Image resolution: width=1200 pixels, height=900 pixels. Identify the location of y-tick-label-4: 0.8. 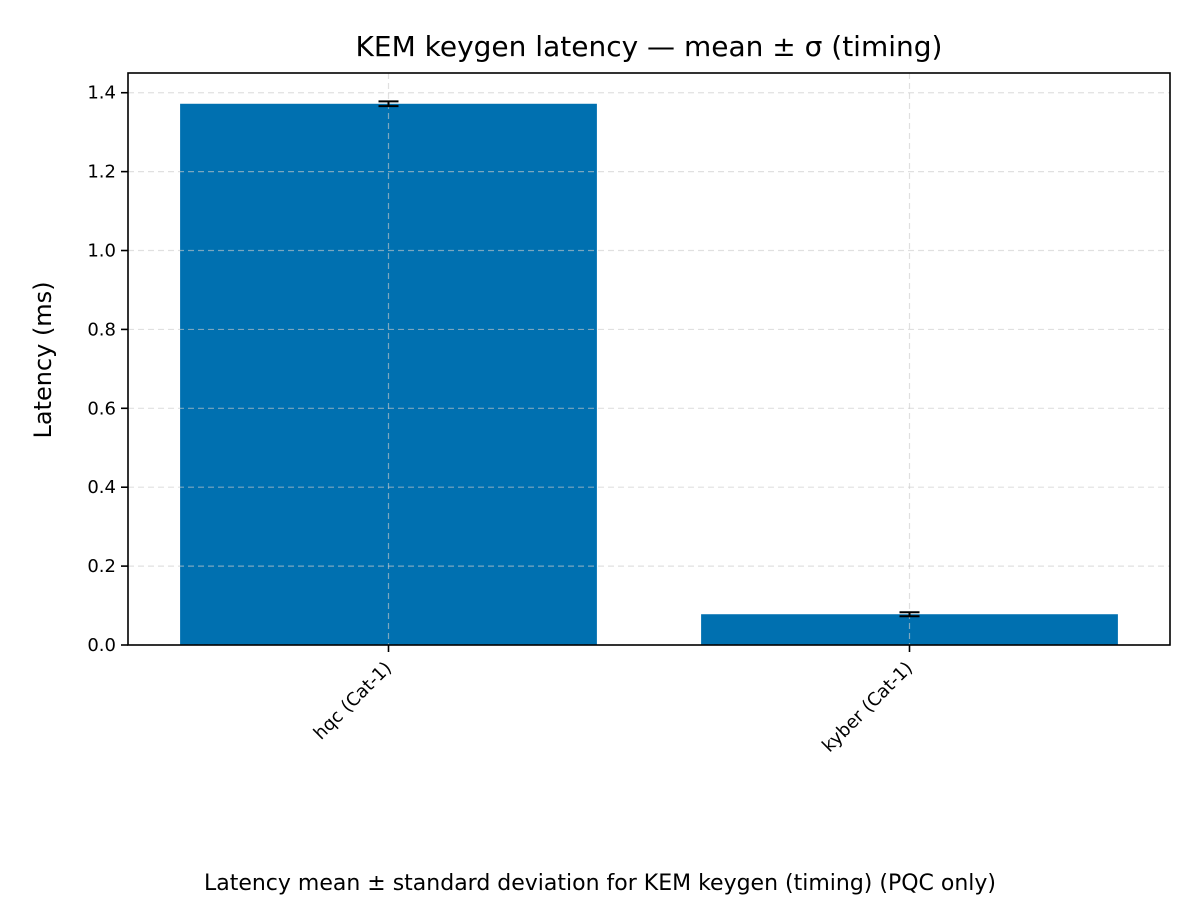
(101, 329).